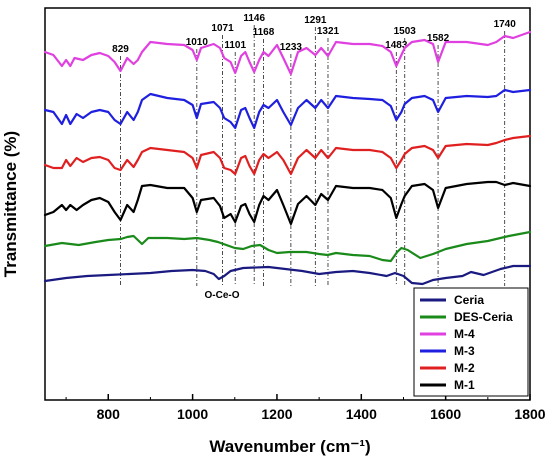 The height and width of the screenshot is (462, 550). Describe the element at coordinates (305, 408) in the screenshot. I see `x-axis-ticks: 800 1000 1200 1400 1600 1800` at that location.